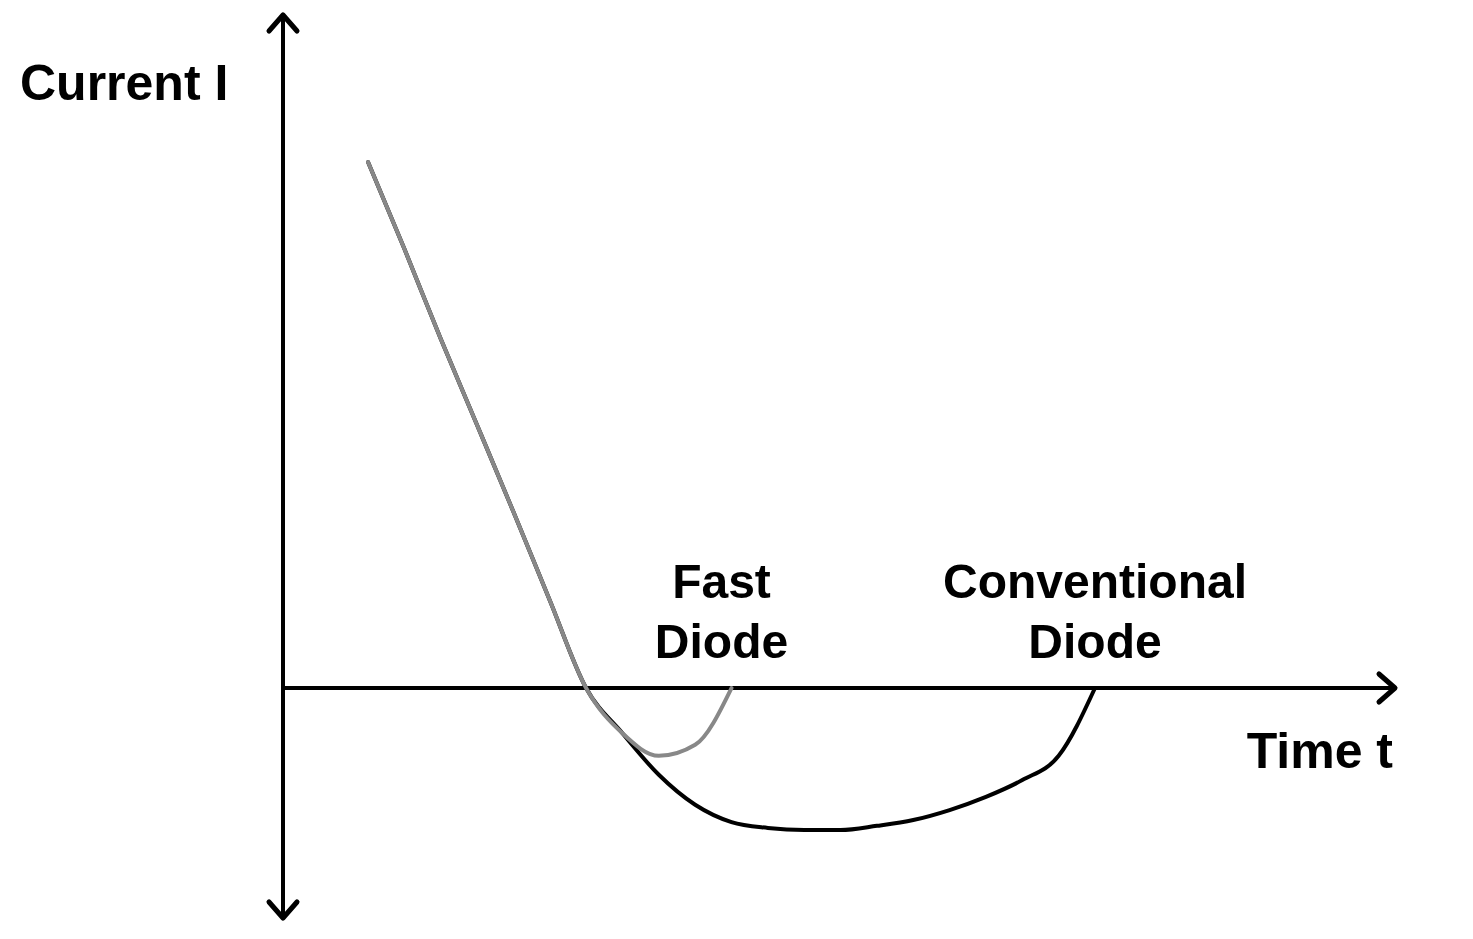 The image size is (1473, 939). I want to click on series-label: Conventional Diode, so click(1095, 611).